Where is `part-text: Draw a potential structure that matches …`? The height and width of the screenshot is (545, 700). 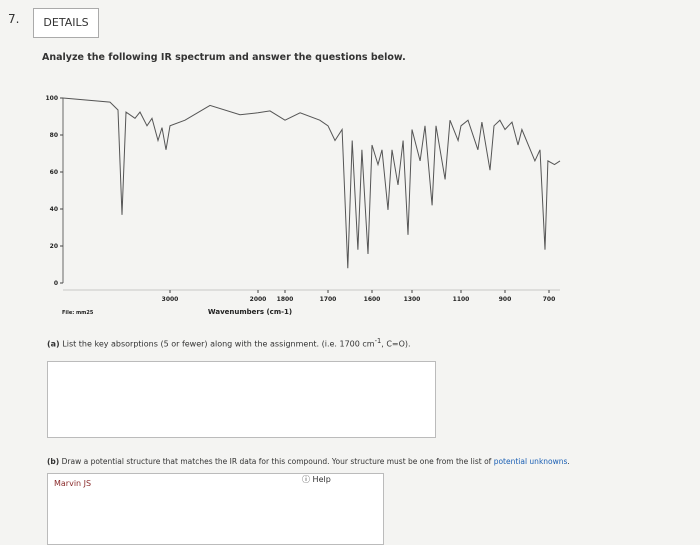
part-text: Draw a potential structure that matches … is located at coordinates (276, 461).